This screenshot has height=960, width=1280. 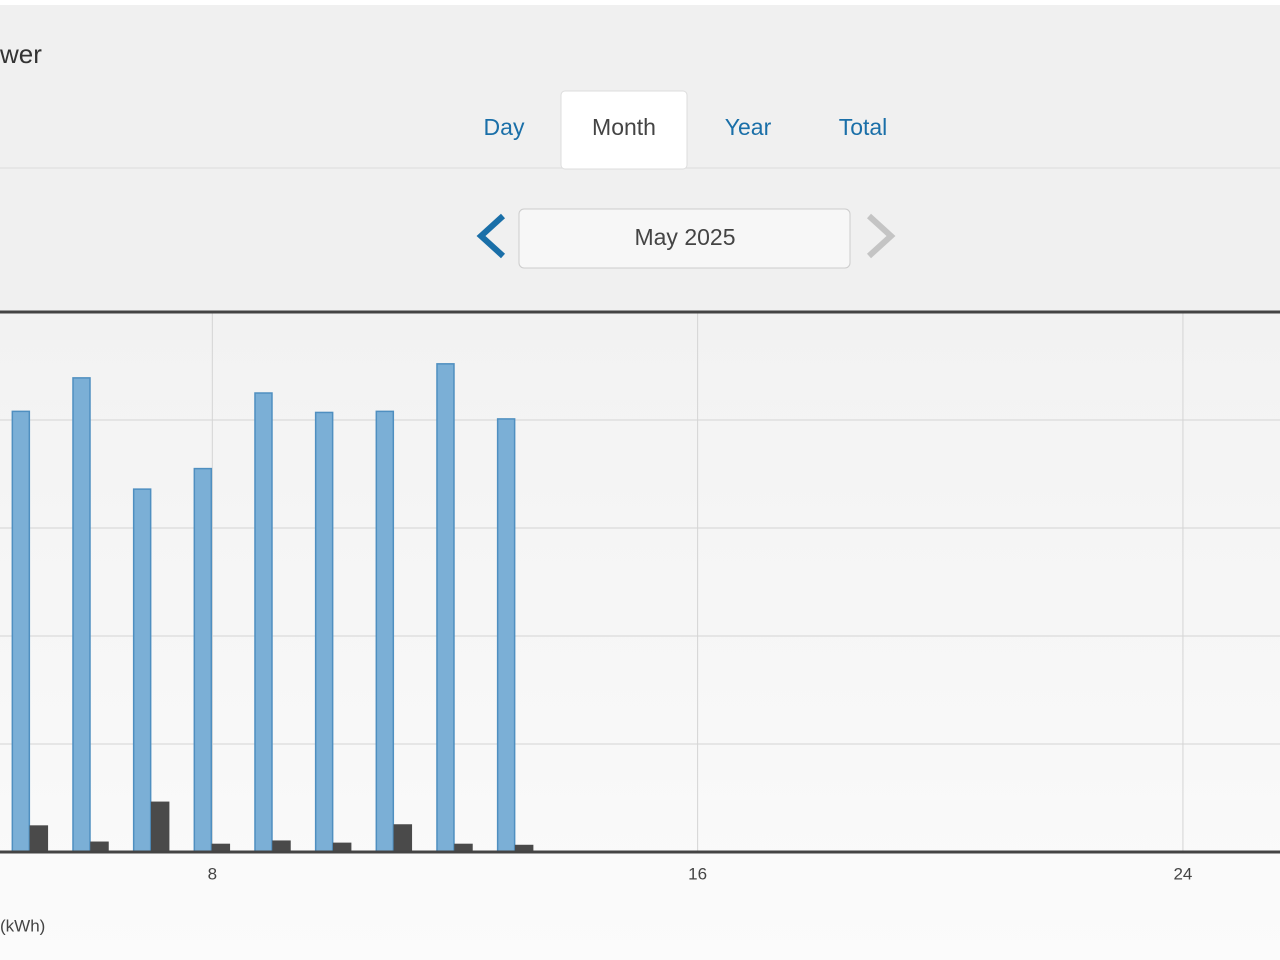 What do you see at coordinates (881, 236) in the screenshot?
I see `next-arrow` at bounding box center [881, 236].